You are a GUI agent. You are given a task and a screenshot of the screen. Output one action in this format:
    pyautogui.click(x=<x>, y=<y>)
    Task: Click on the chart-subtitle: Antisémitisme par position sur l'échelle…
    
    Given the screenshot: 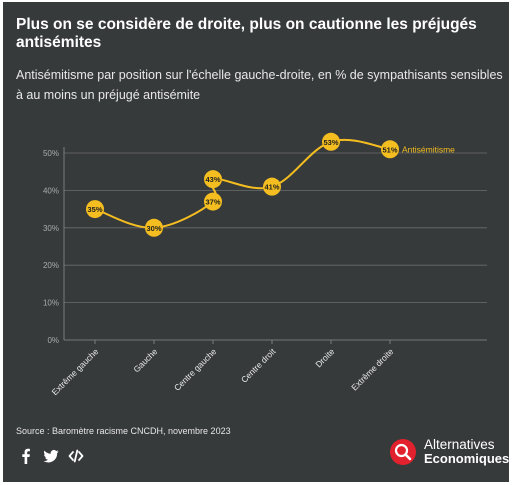 What is the action you would take?
    pyautogui.click(x=259, y=85)
    